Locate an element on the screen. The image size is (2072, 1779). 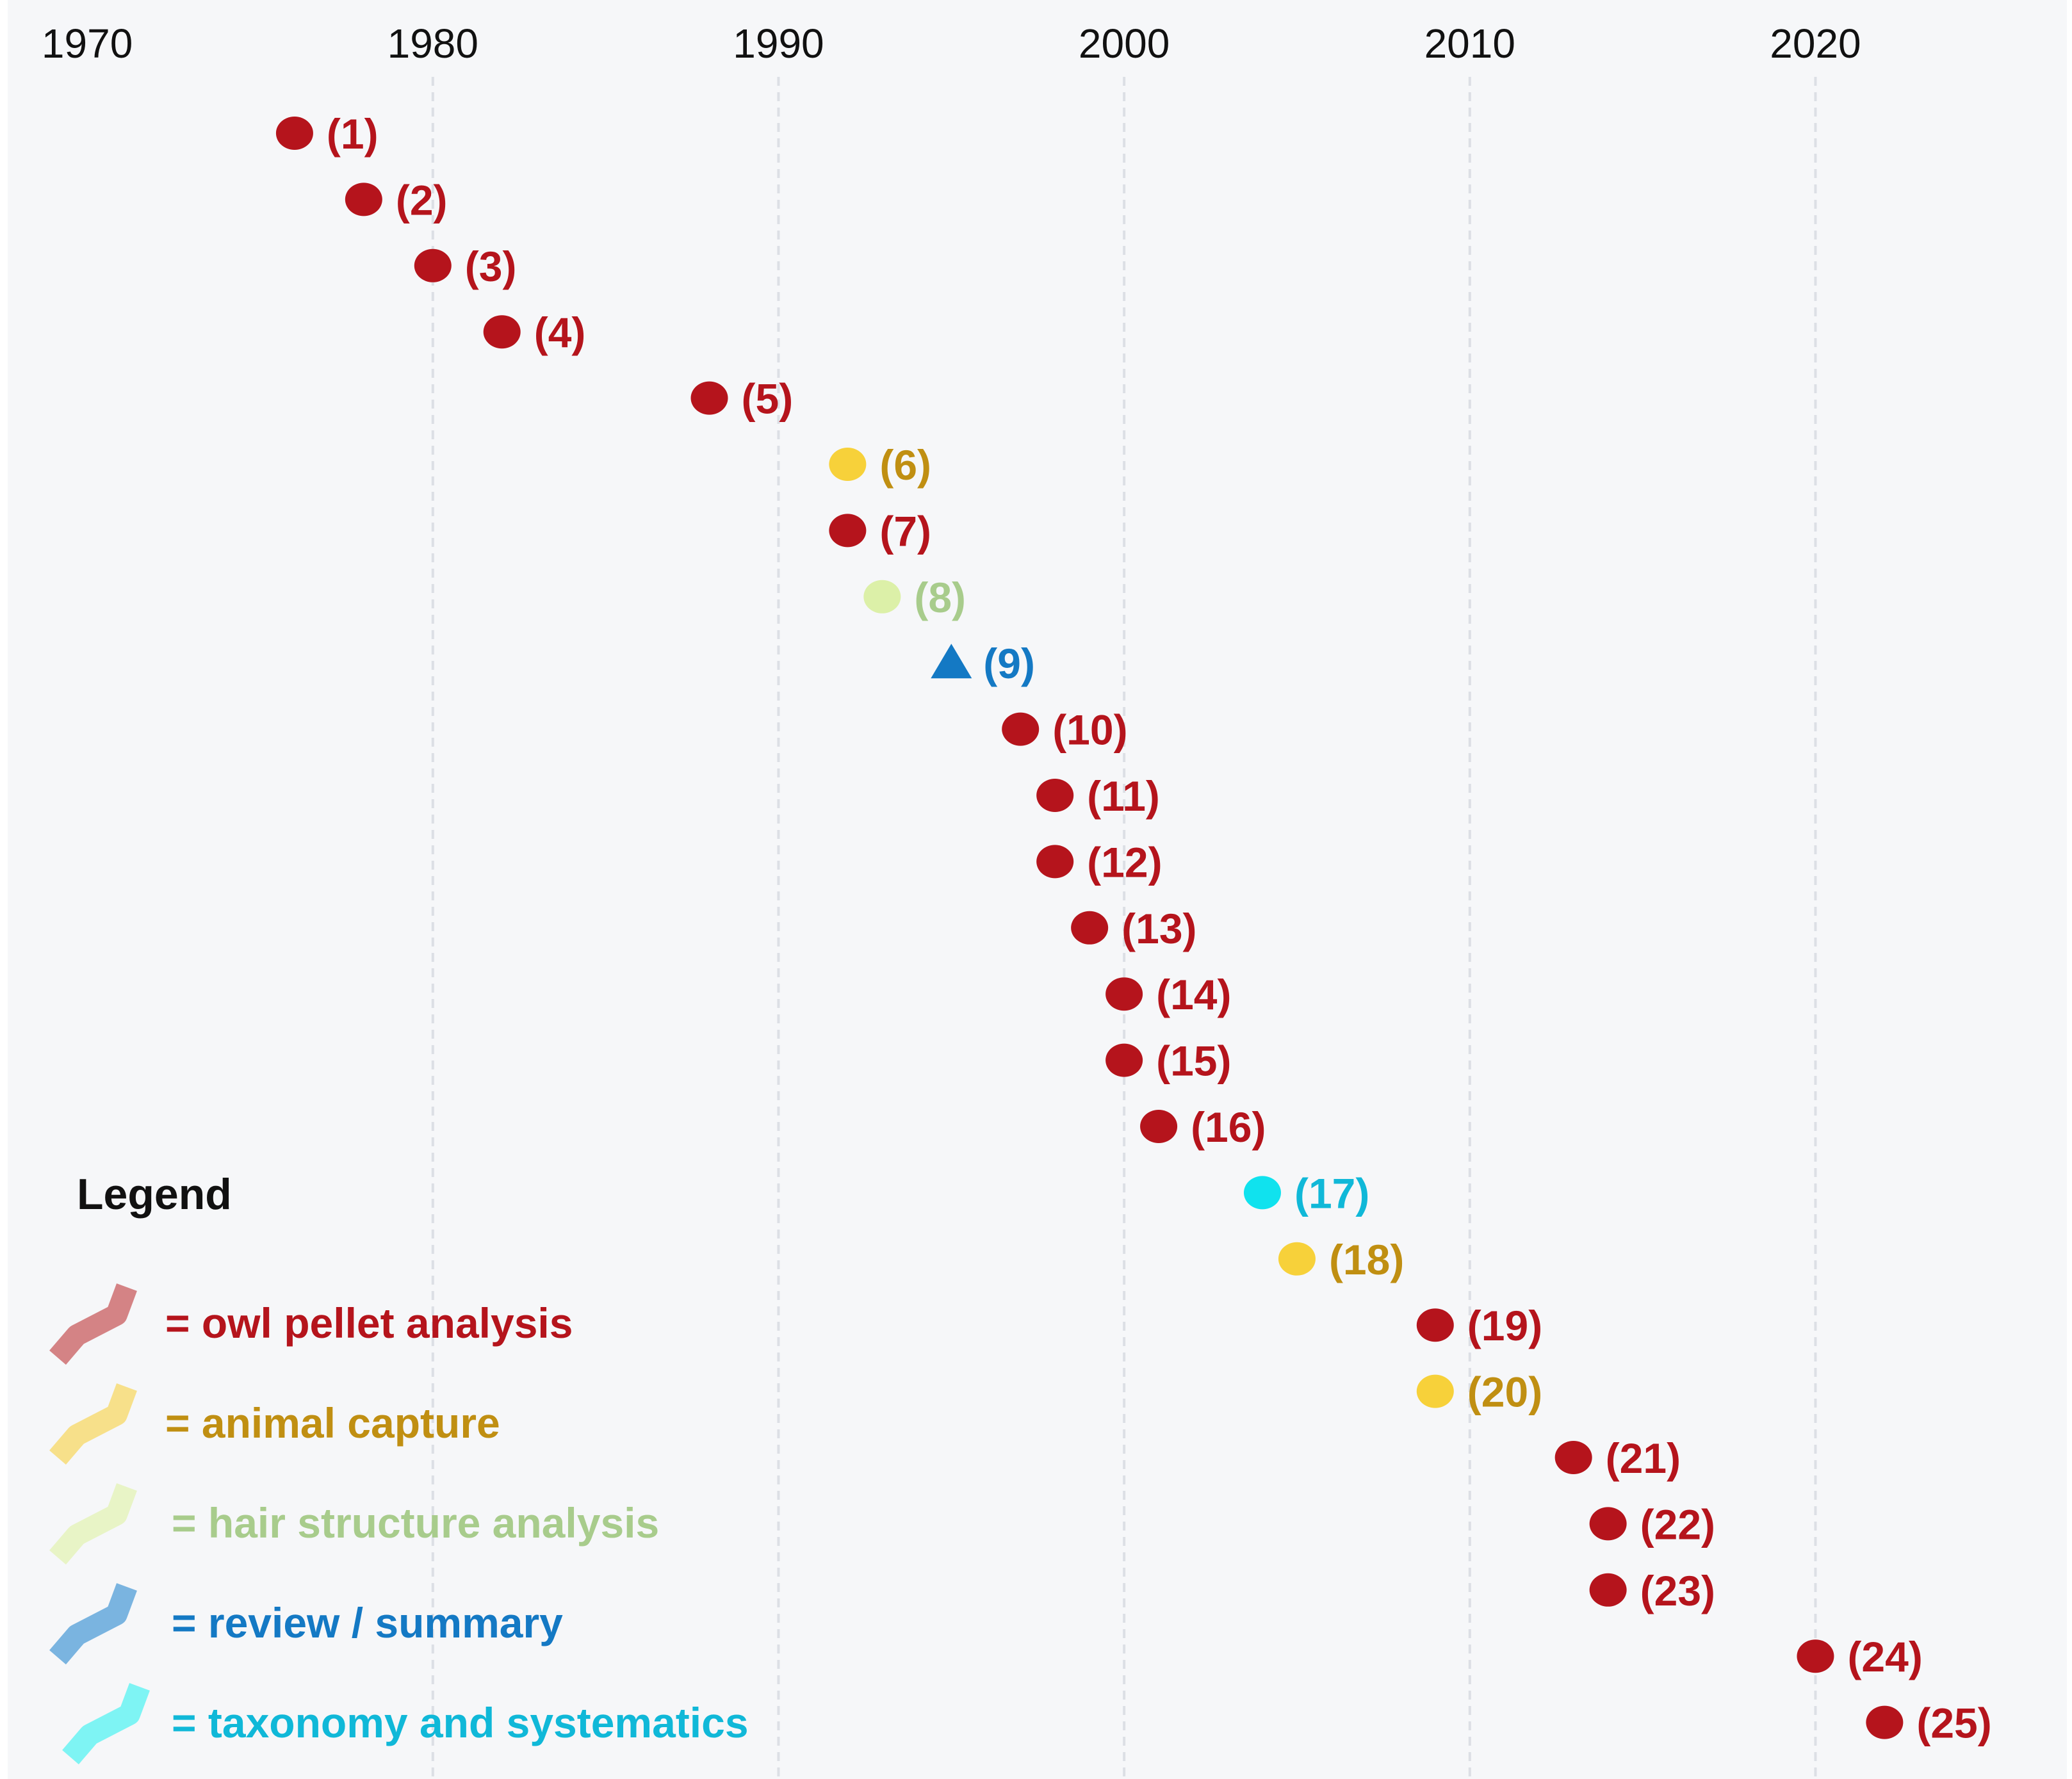
tick-label-1970: 1970 is located at coordinates (88, 43).